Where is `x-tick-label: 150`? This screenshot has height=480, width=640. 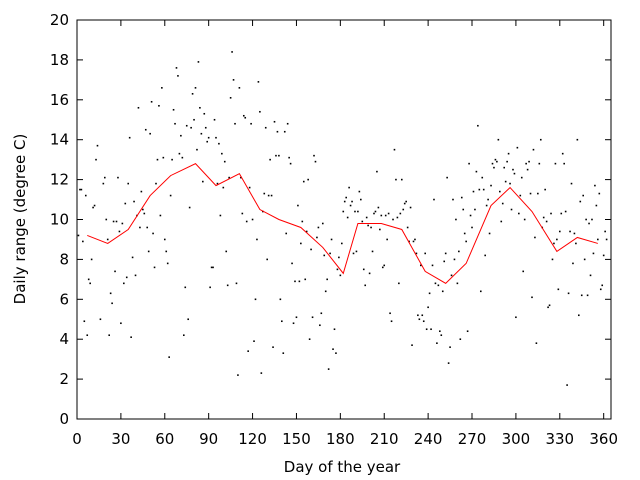 x-tick-label: 150 is located at coordinates (296, 439).